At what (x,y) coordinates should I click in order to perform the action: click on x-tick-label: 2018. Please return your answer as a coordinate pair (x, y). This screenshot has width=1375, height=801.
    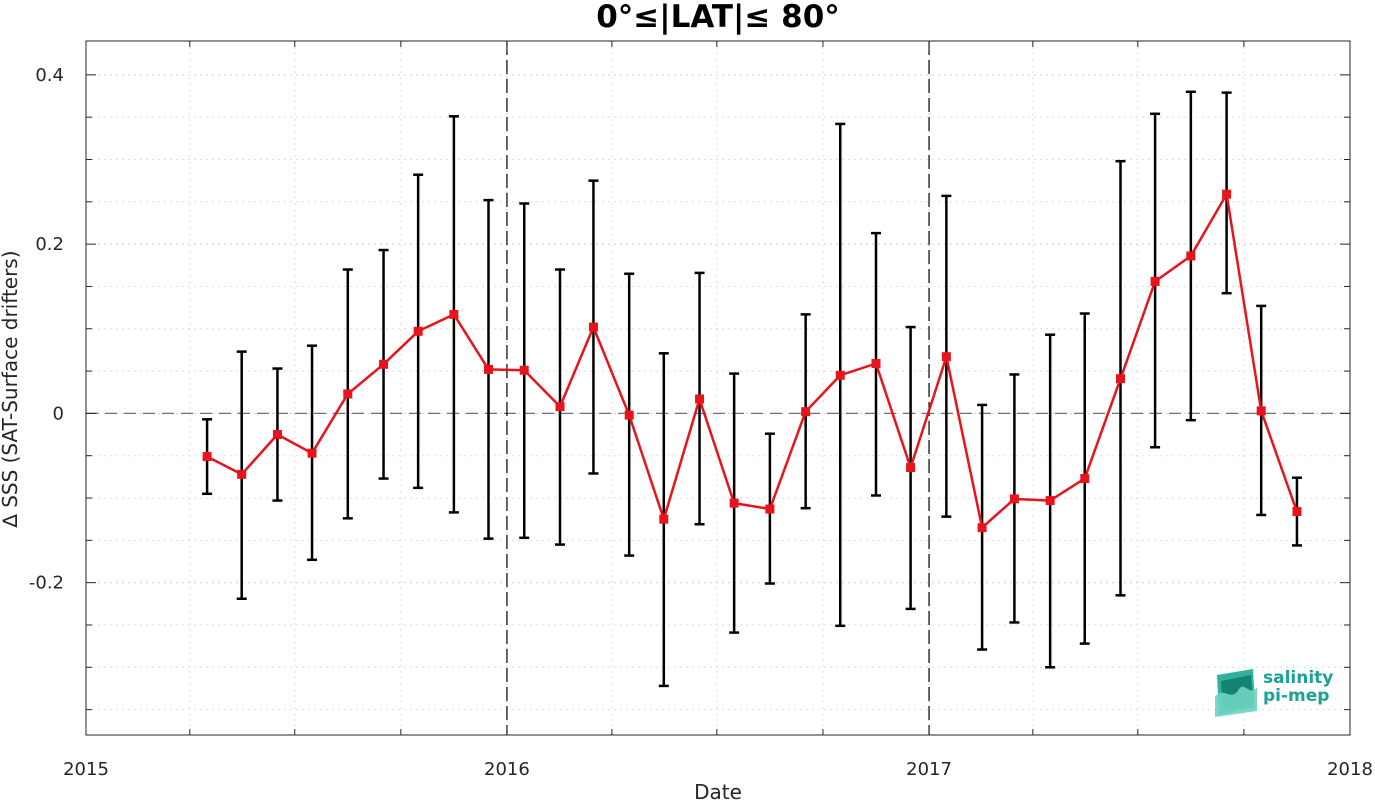
    Looking at the image, I should click on (1350, 769).